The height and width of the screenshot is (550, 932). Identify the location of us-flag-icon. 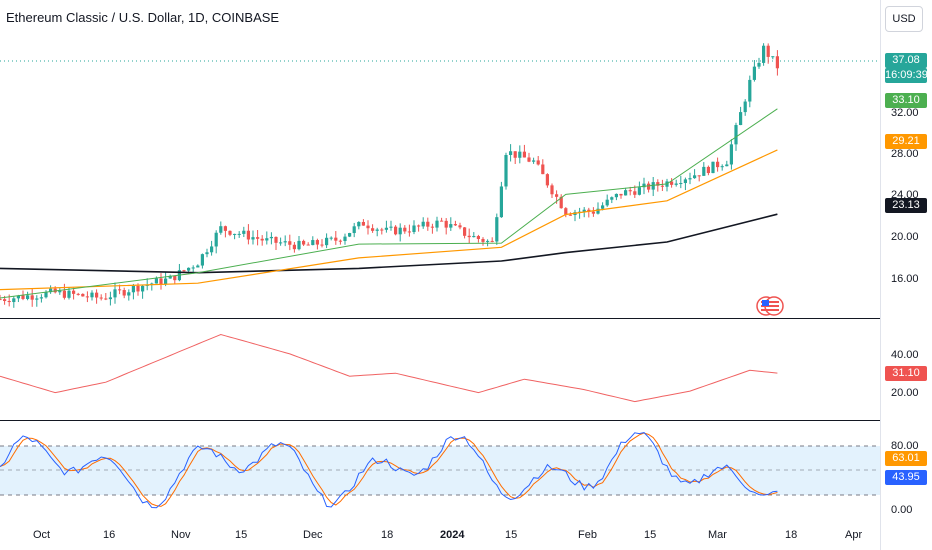
(770, 306).